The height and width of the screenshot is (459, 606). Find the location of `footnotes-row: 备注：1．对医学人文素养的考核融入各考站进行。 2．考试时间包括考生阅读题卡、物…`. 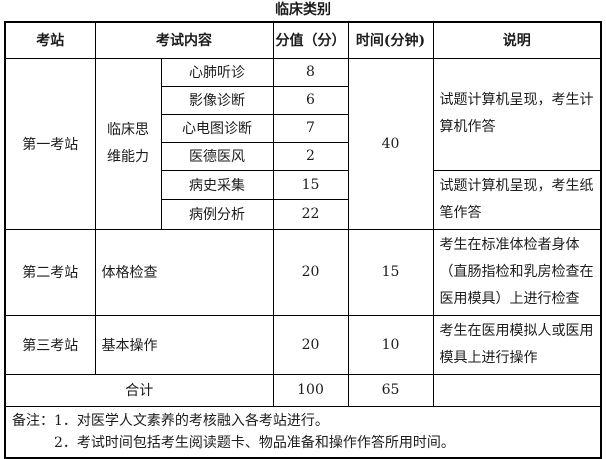

footnotes-row: 备注：1．对医学人文素养的考核融入各考站进行。 2．考试时间包括考生阅读题卡、物… is located at coordinates (303, 432).